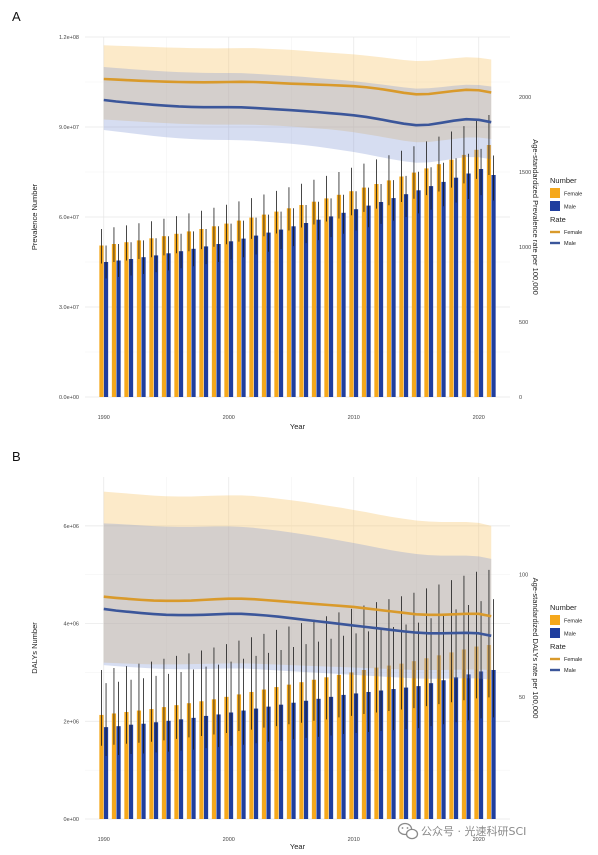 The height and width of the screenshot is (855, 598). What do you see at coordinates (479, 840) in the screenshot?
I see `x-tick-label: 2020` at bounding box center [479, 840].